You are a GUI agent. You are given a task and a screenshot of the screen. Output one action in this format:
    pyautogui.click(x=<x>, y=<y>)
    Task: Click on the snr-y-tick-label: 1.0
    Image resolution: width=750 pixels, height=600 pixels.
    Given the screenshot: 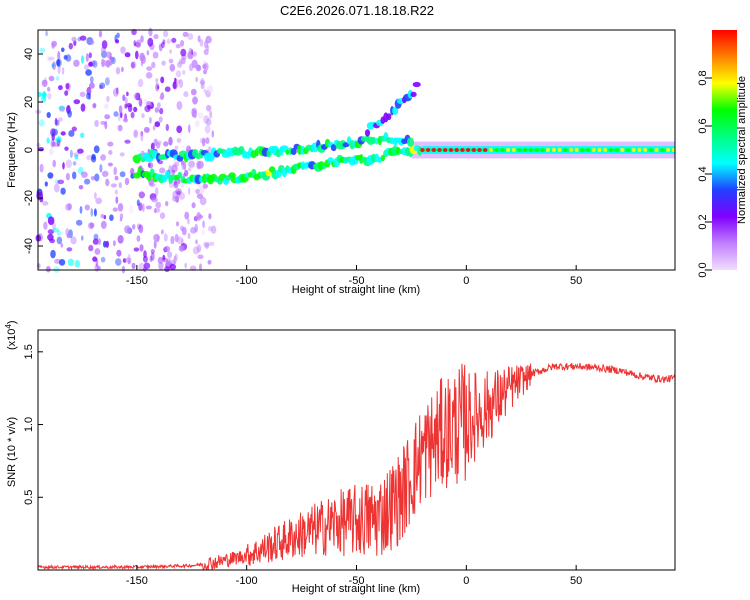 What is the action you would take?
    pyautogui.click(x=29, y=424)
    